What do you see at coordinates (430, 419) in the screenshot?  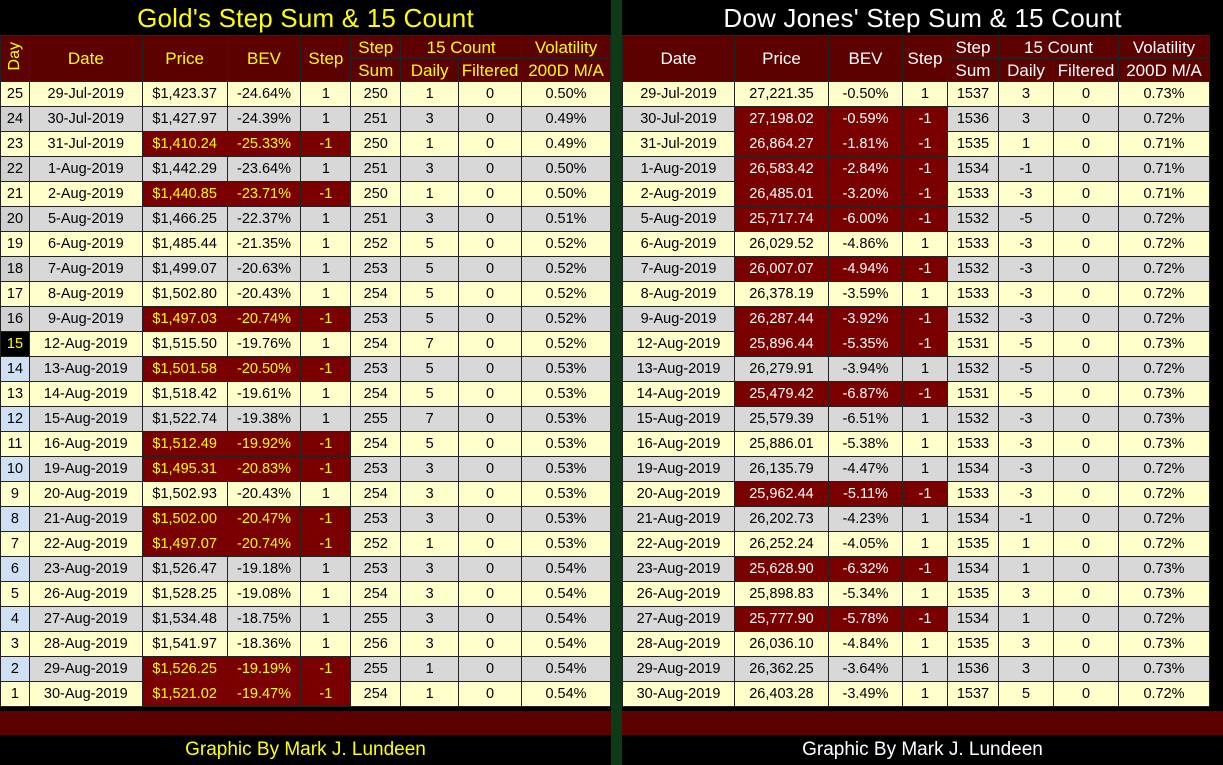 I see `gold-daily-cell: 7` at bounding box center [430, 419].